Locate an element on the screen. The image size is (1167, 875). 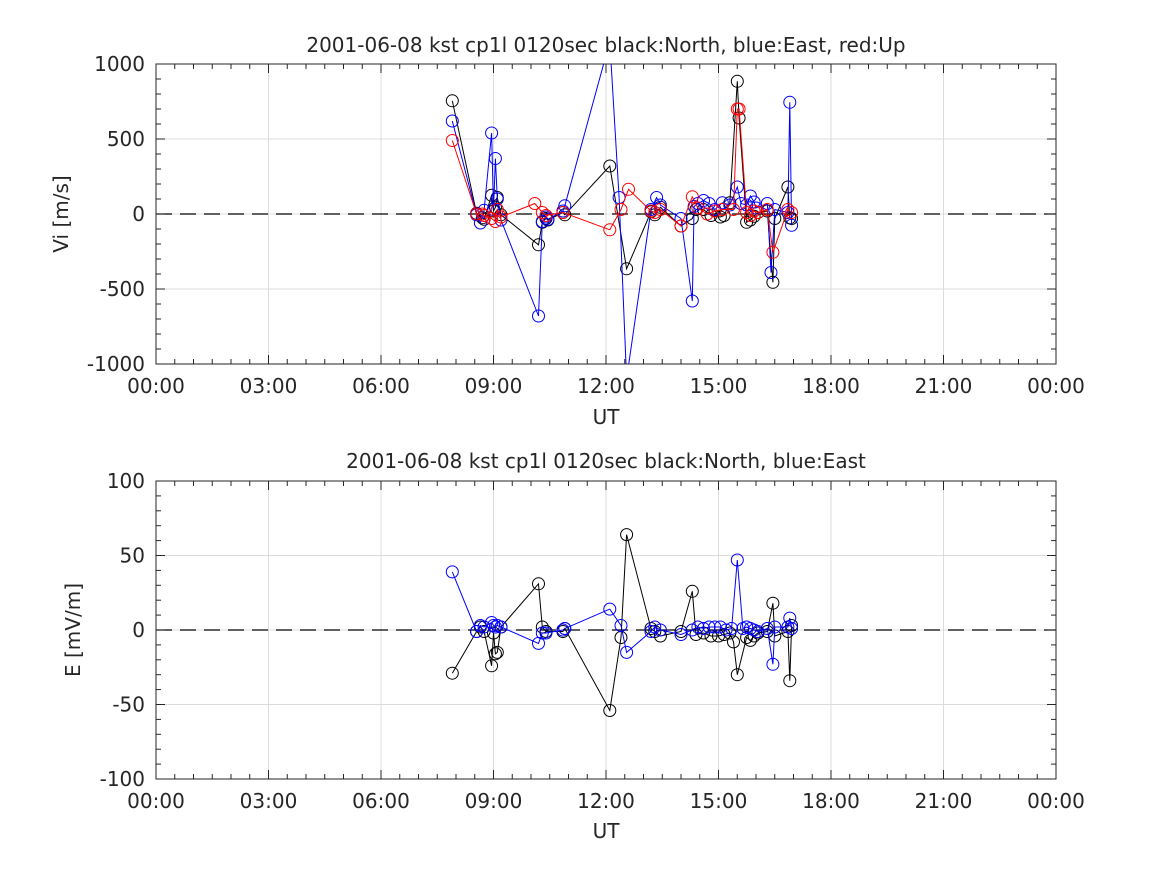
e-x-tick-label: 18:00 is located at coordinates (831, 801).